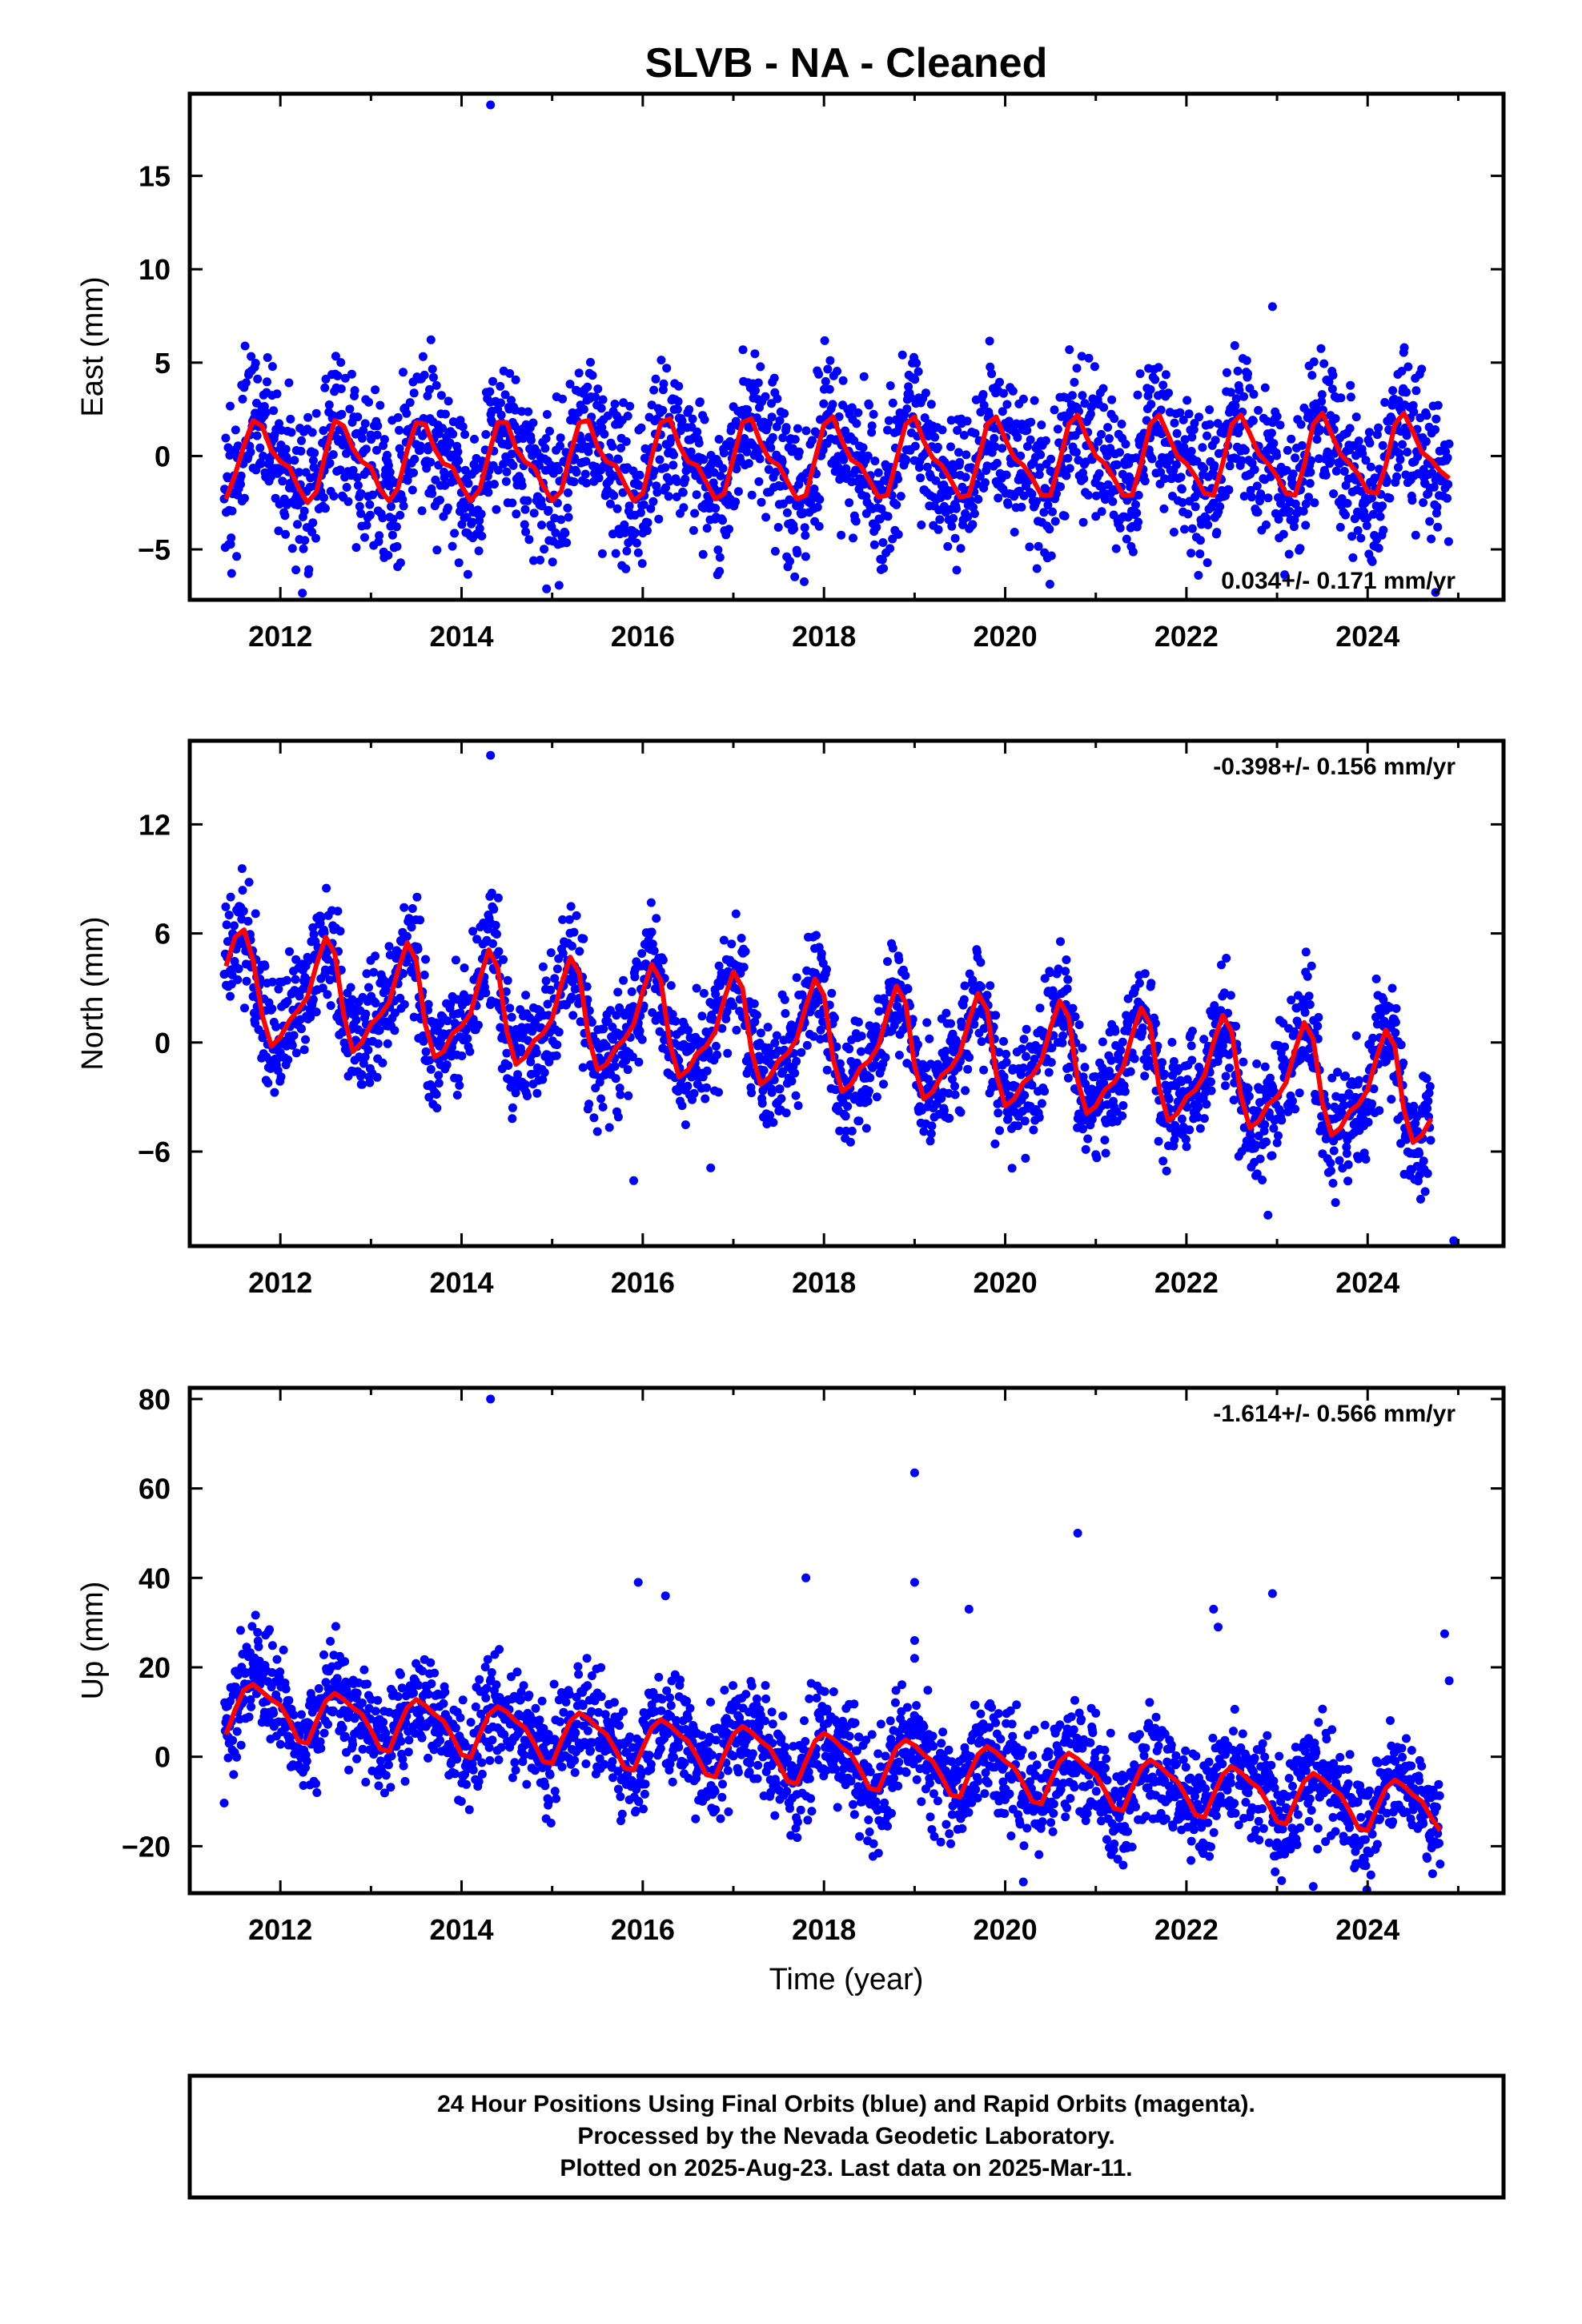 This screenshot has width=1582, height=2324. I want to click on model-curve, so click(838, 457).